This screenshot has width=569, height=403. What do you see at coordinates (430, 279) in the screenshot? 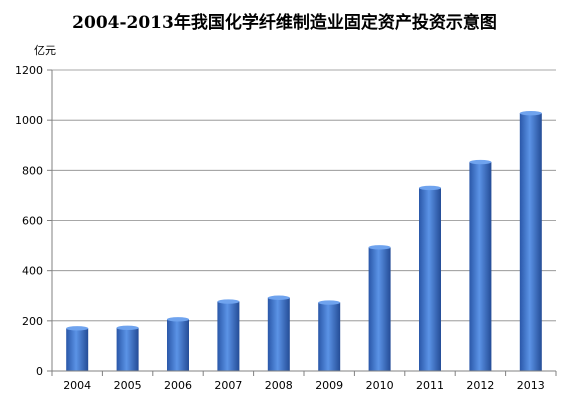
I see `bar-2011` at bounding box center [430, 279].